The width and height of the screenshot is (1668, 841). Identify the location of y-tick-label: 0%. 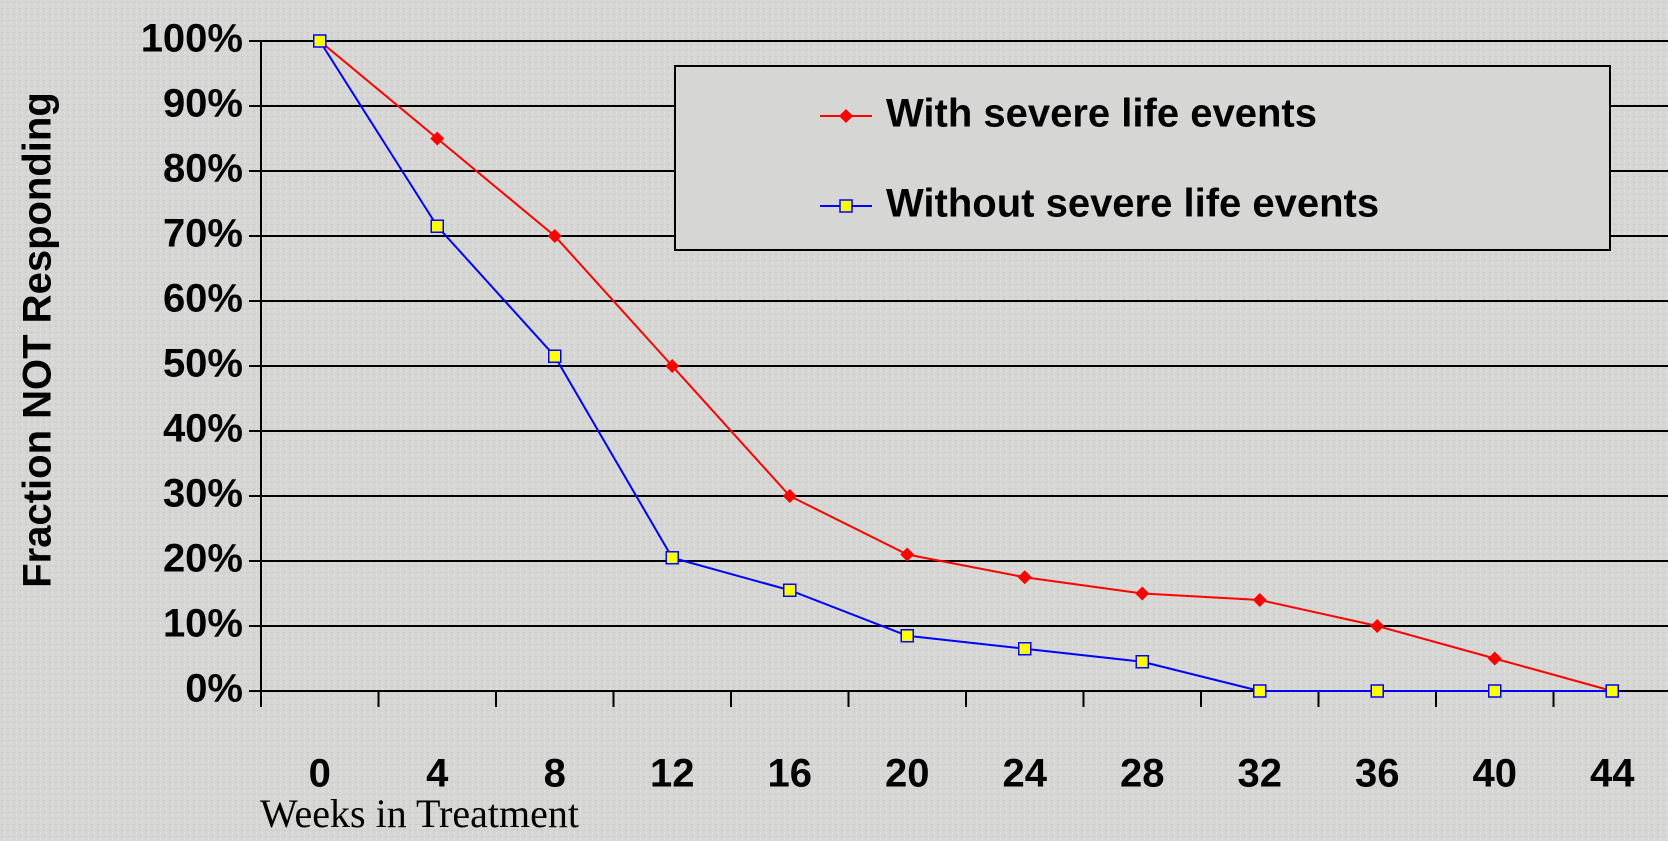
(214, 689).